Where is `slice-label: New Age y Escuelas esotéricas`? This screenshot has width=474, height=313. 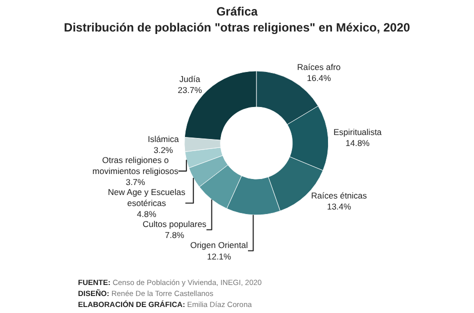 slice-label: New Age y Escuelas esotéricas is located at coordinates (147, 197).